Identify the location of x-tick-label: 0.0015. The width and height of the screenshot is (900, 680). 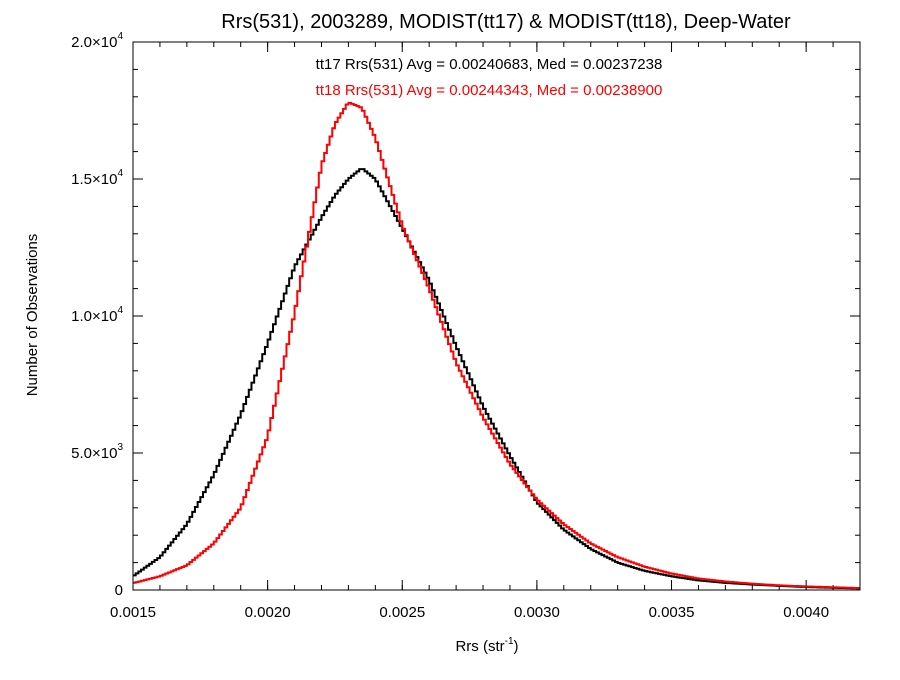
(133, 612).